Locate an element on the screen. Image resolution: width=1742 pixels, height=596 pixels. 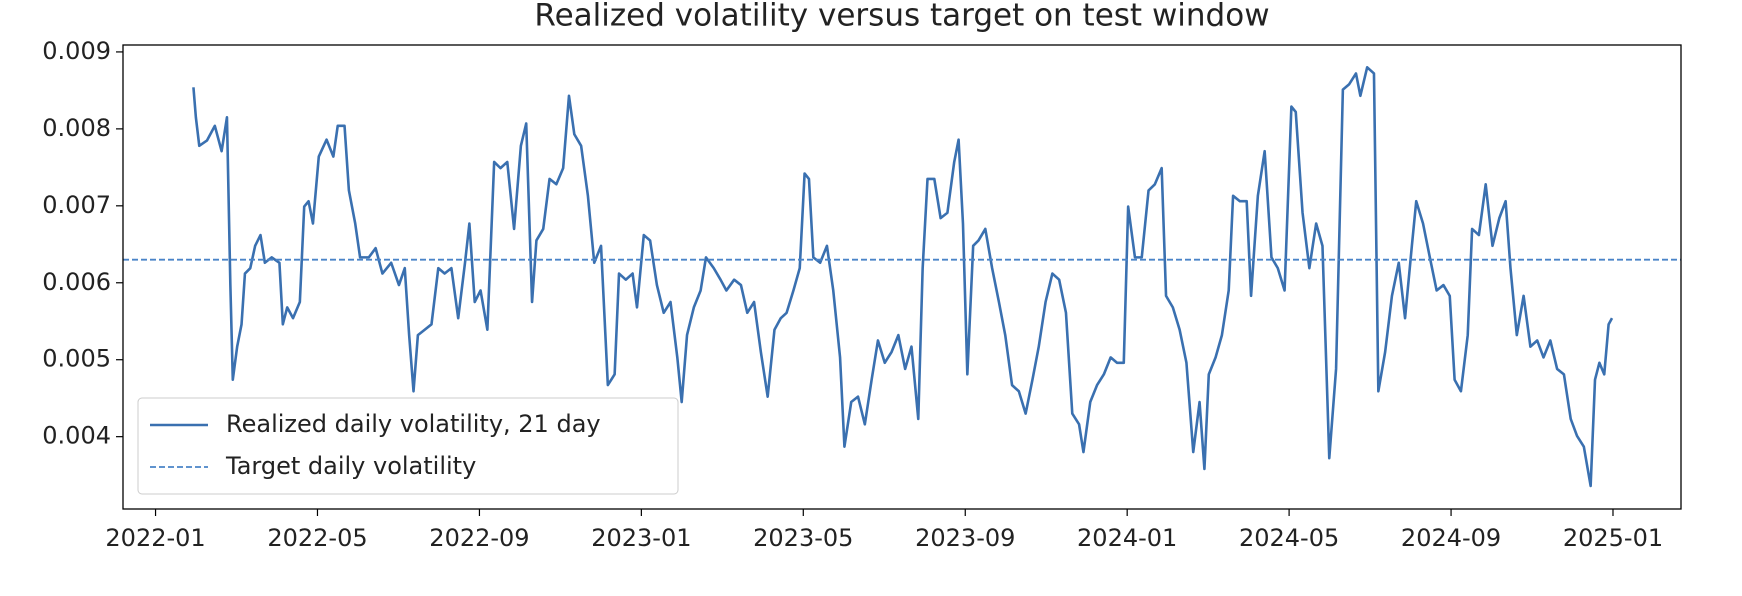
y-tick-label: 0.007 is located at coordinates (76, 205).